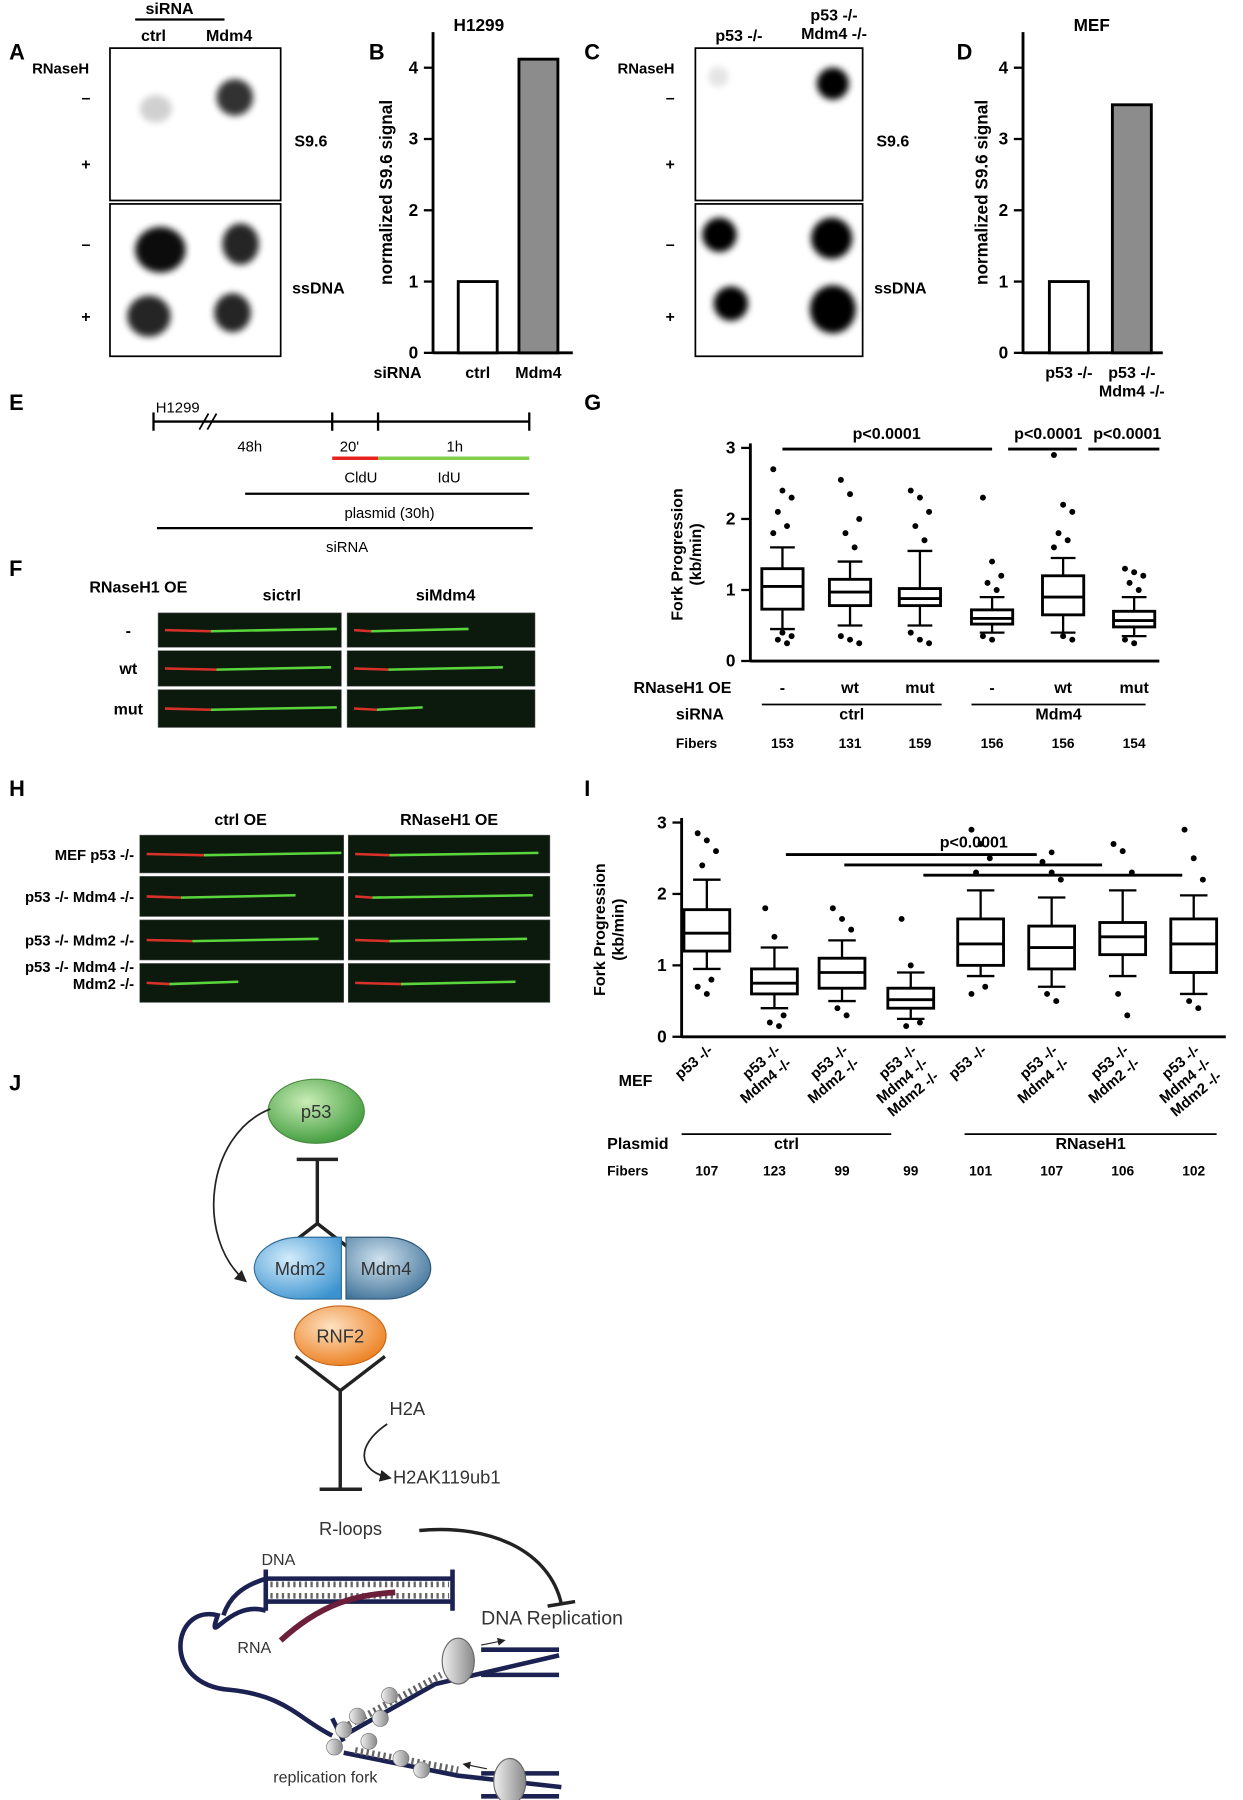  I want to click on node-label: replication fork, so click(325, 1778).